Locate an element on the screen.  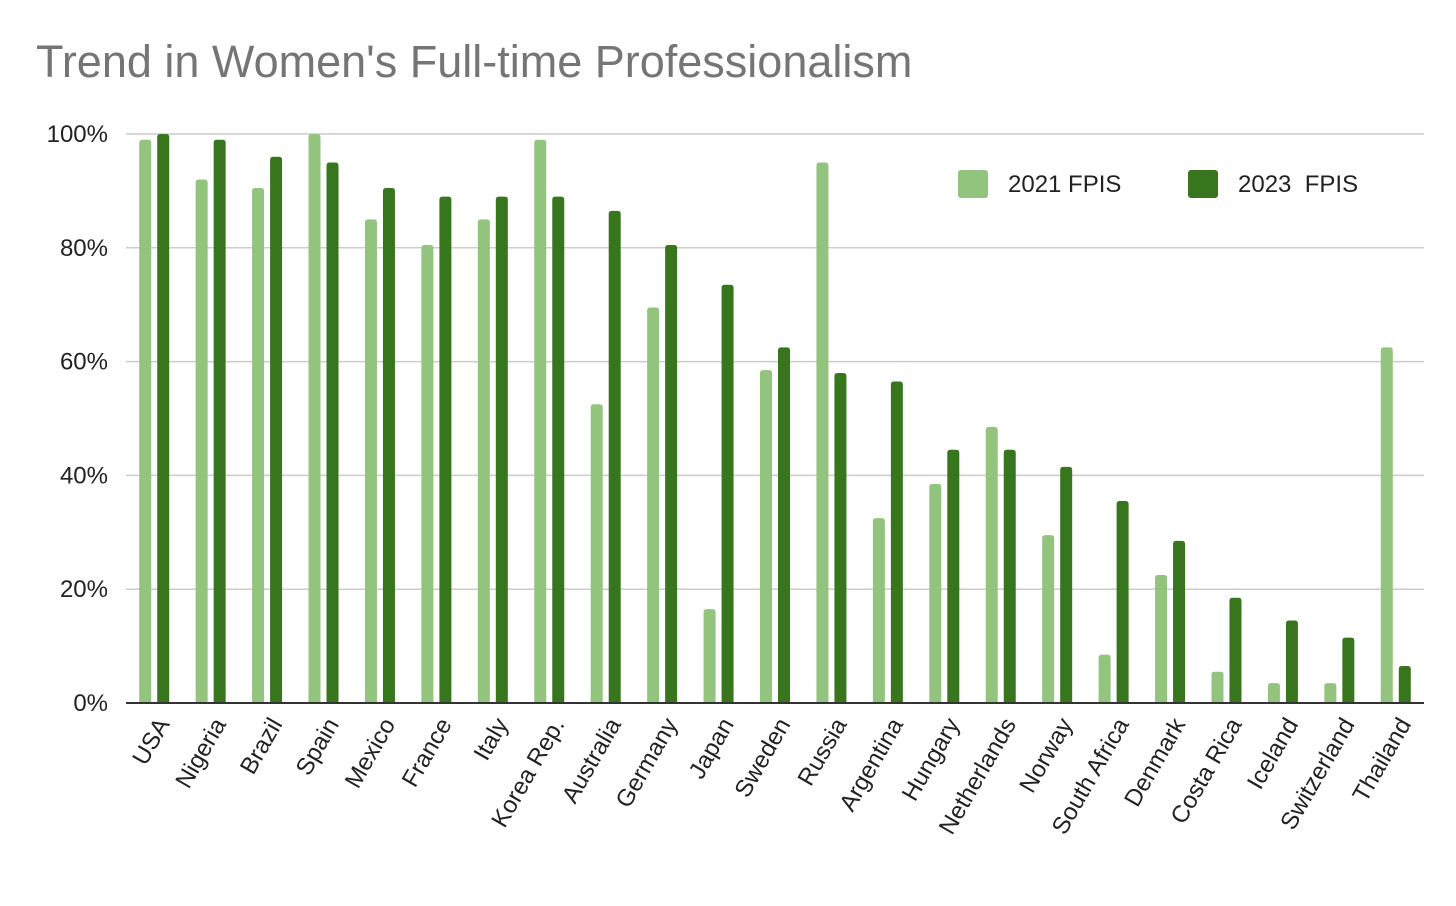
x-tick-label: Spain is located at coordinates (318, 747).